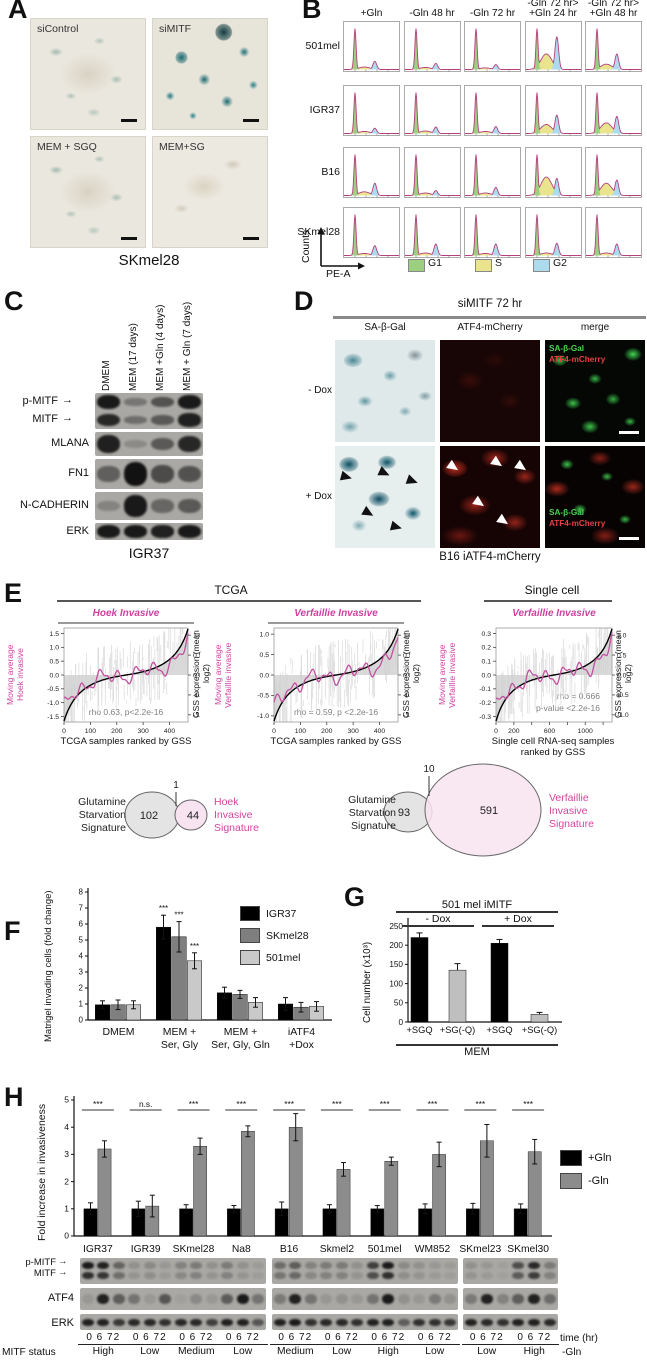  What do you see at coordinates (44, 1273) in the screenshot?
I see `protein-label: MITF` at bounding box center [44, 1273].